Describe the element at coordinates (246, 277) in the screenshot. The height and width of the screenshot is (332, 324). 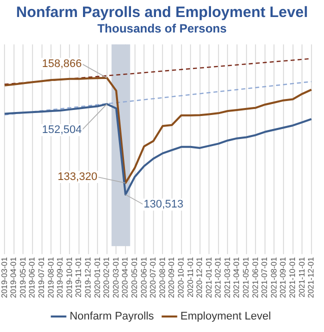
I see `x-tick-label: 2021-05-01` at that location.